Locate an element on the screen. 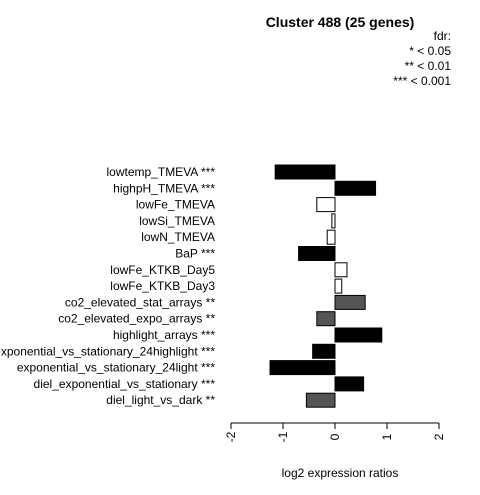  legend-entry-2: ** < 0.01 is located at coordinates (428, 66).